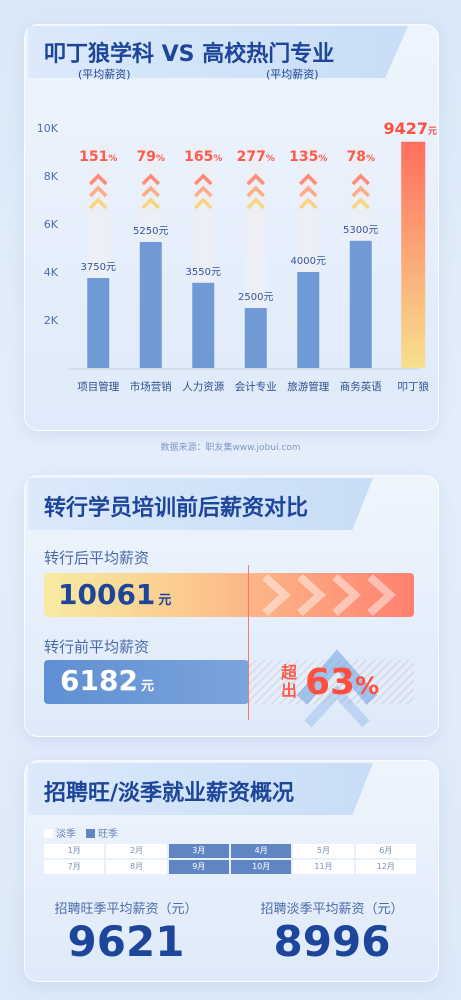  What do you see at coordinates (104, 74) in the screenshot?
I see `subtitle-left: (平均薪资)` at bounding box center [104, 74].